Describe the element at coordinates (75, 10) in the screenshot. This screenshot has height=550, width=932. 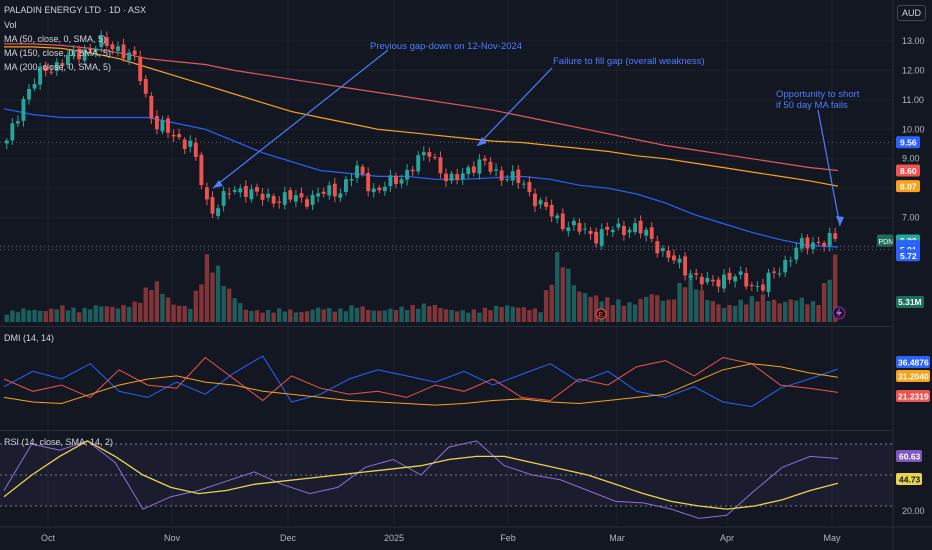
I see `chart-title: PALADIN ENERGY LTD · 1D · ASX` at that location.